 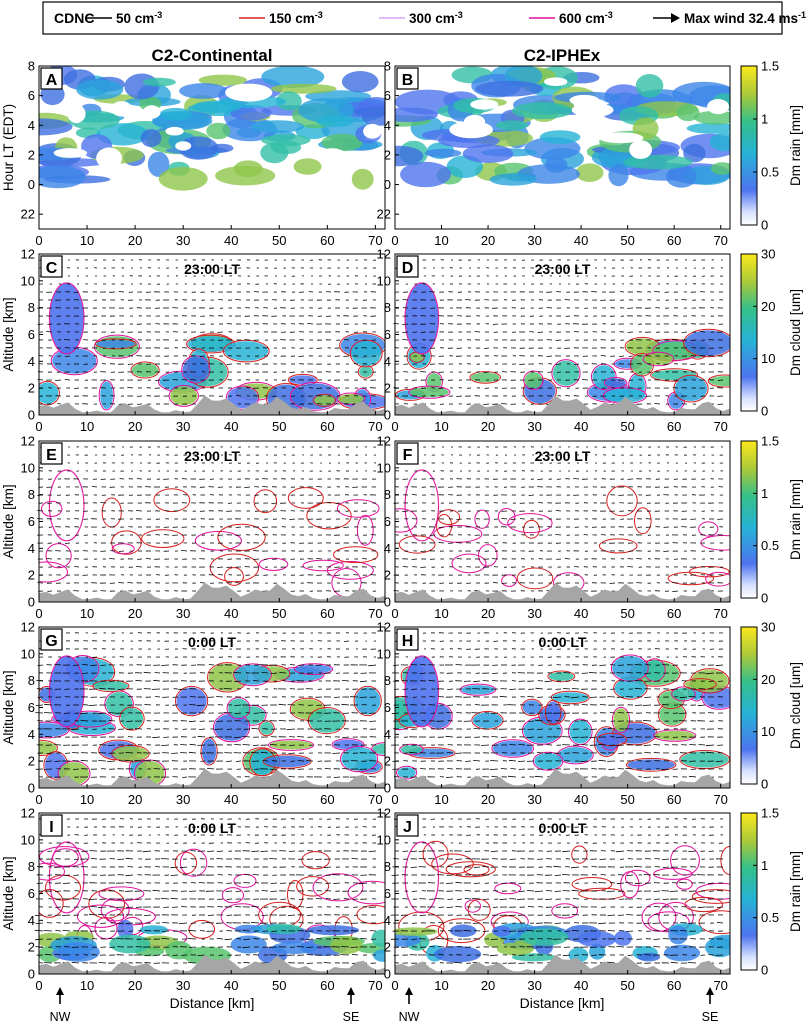 I want to click on x-tick-label: 10, so click(x=441, y=613).